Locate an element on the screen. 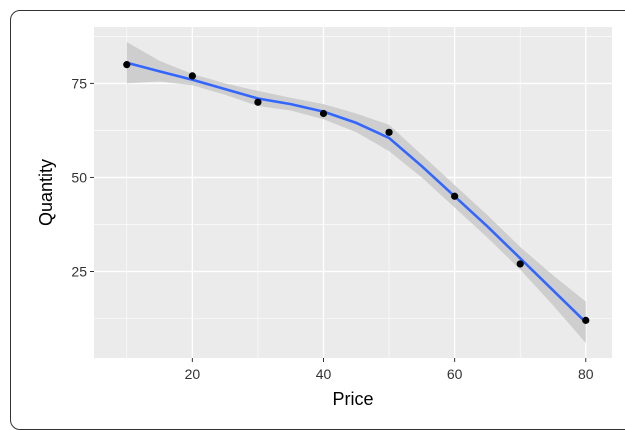 The height and width of the screenshot is (430, 625). x-axis-title: Price is located at coordinates (352, 398).